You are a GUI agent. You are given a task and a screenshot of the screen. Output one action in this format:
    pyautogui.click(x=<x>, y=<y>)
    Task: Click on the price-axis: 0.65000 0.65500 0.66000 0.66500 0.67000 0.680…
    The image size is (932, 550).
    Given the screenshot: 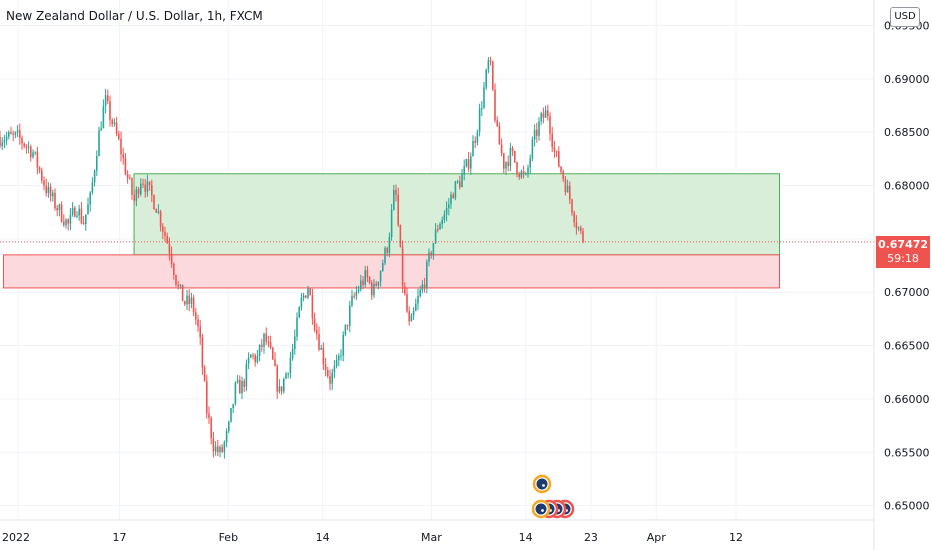 What is the action you would take?
    pyautogui.click(x=907, y=265)
    